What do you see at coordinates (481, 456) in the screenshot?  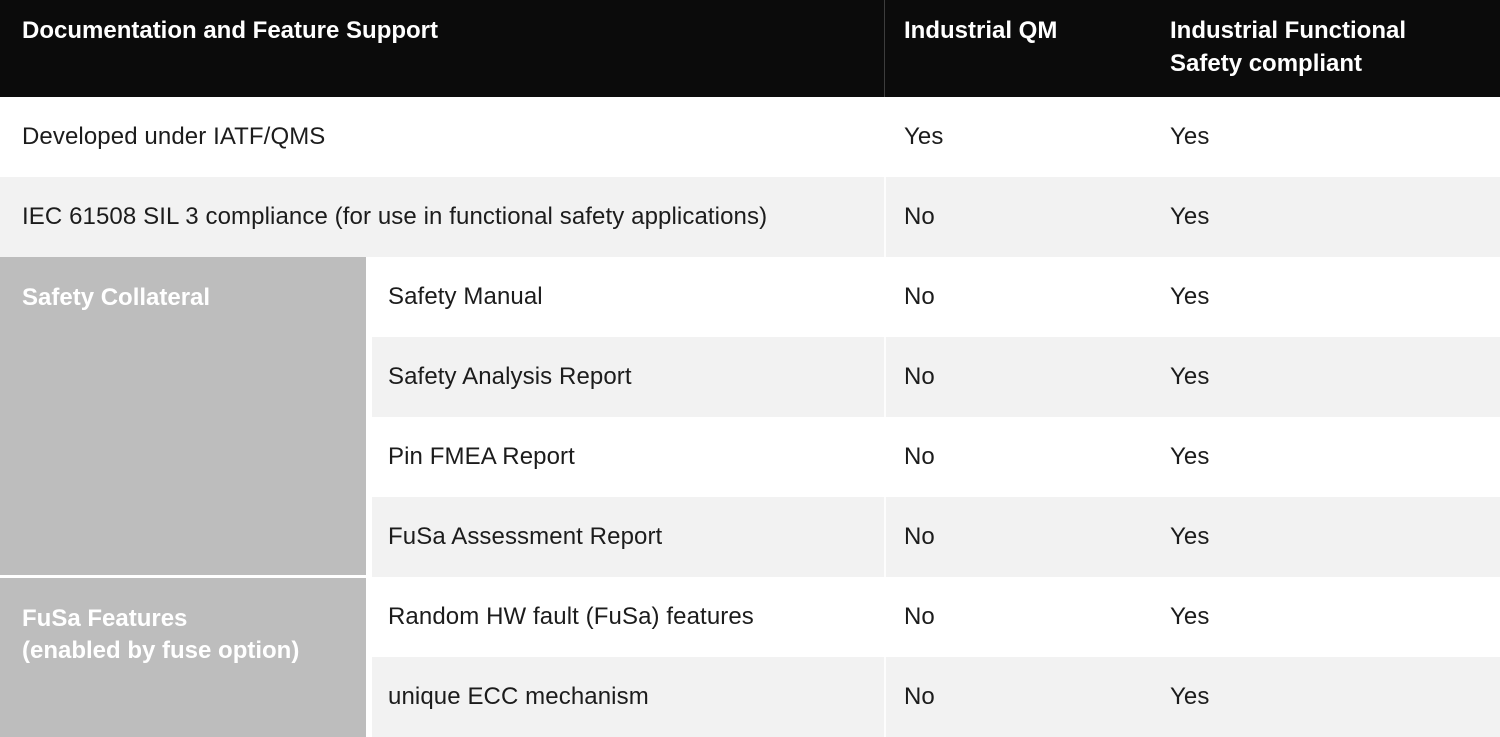 I see `feature-cell: Pin FMEA Report` at bounding box center [481, 456].